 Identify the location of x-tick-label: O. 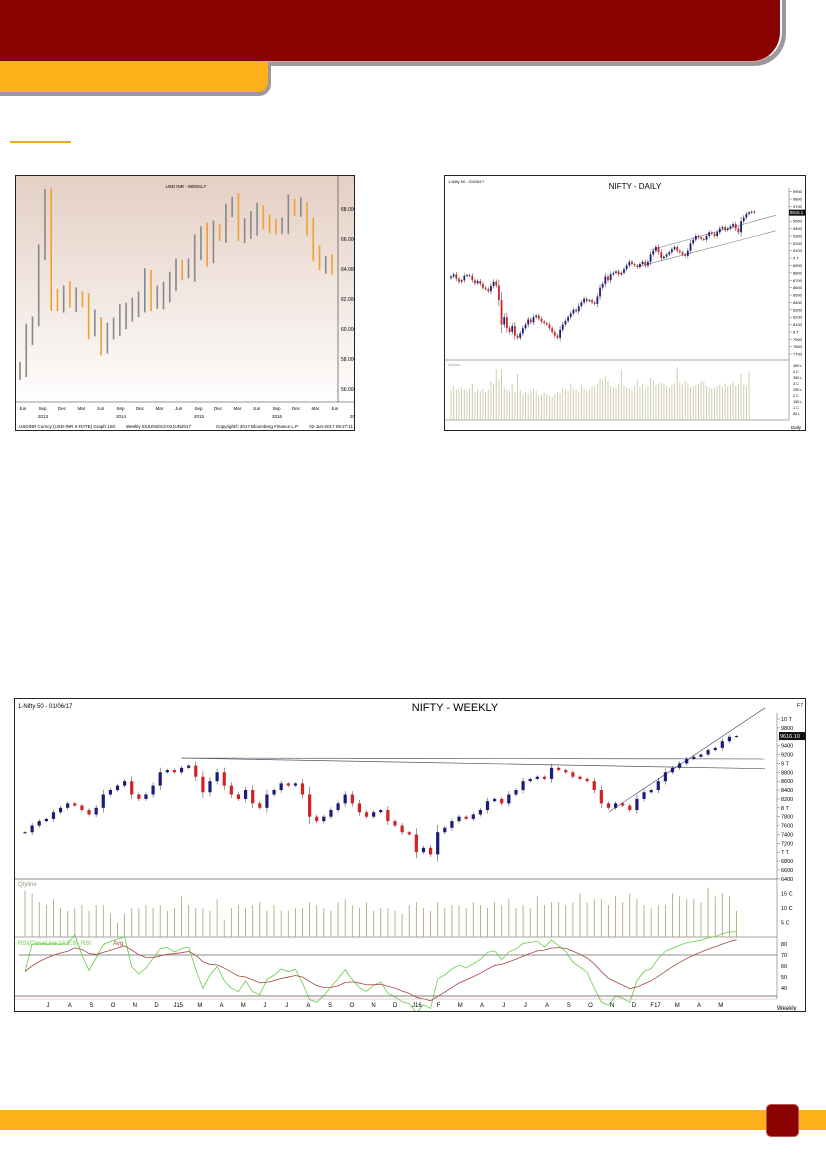
(351, 1006).